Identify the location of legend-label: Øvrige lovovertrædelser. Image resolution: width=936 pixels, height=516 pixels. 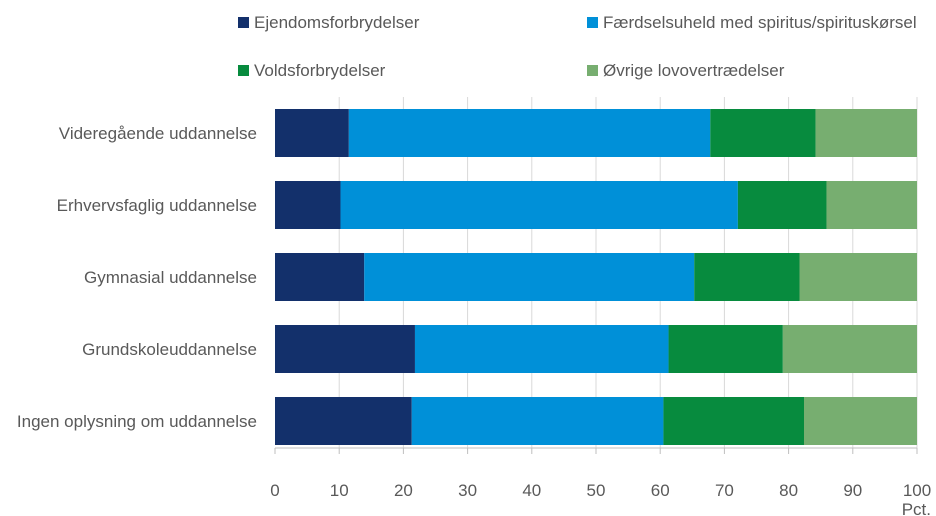
(694, 70).